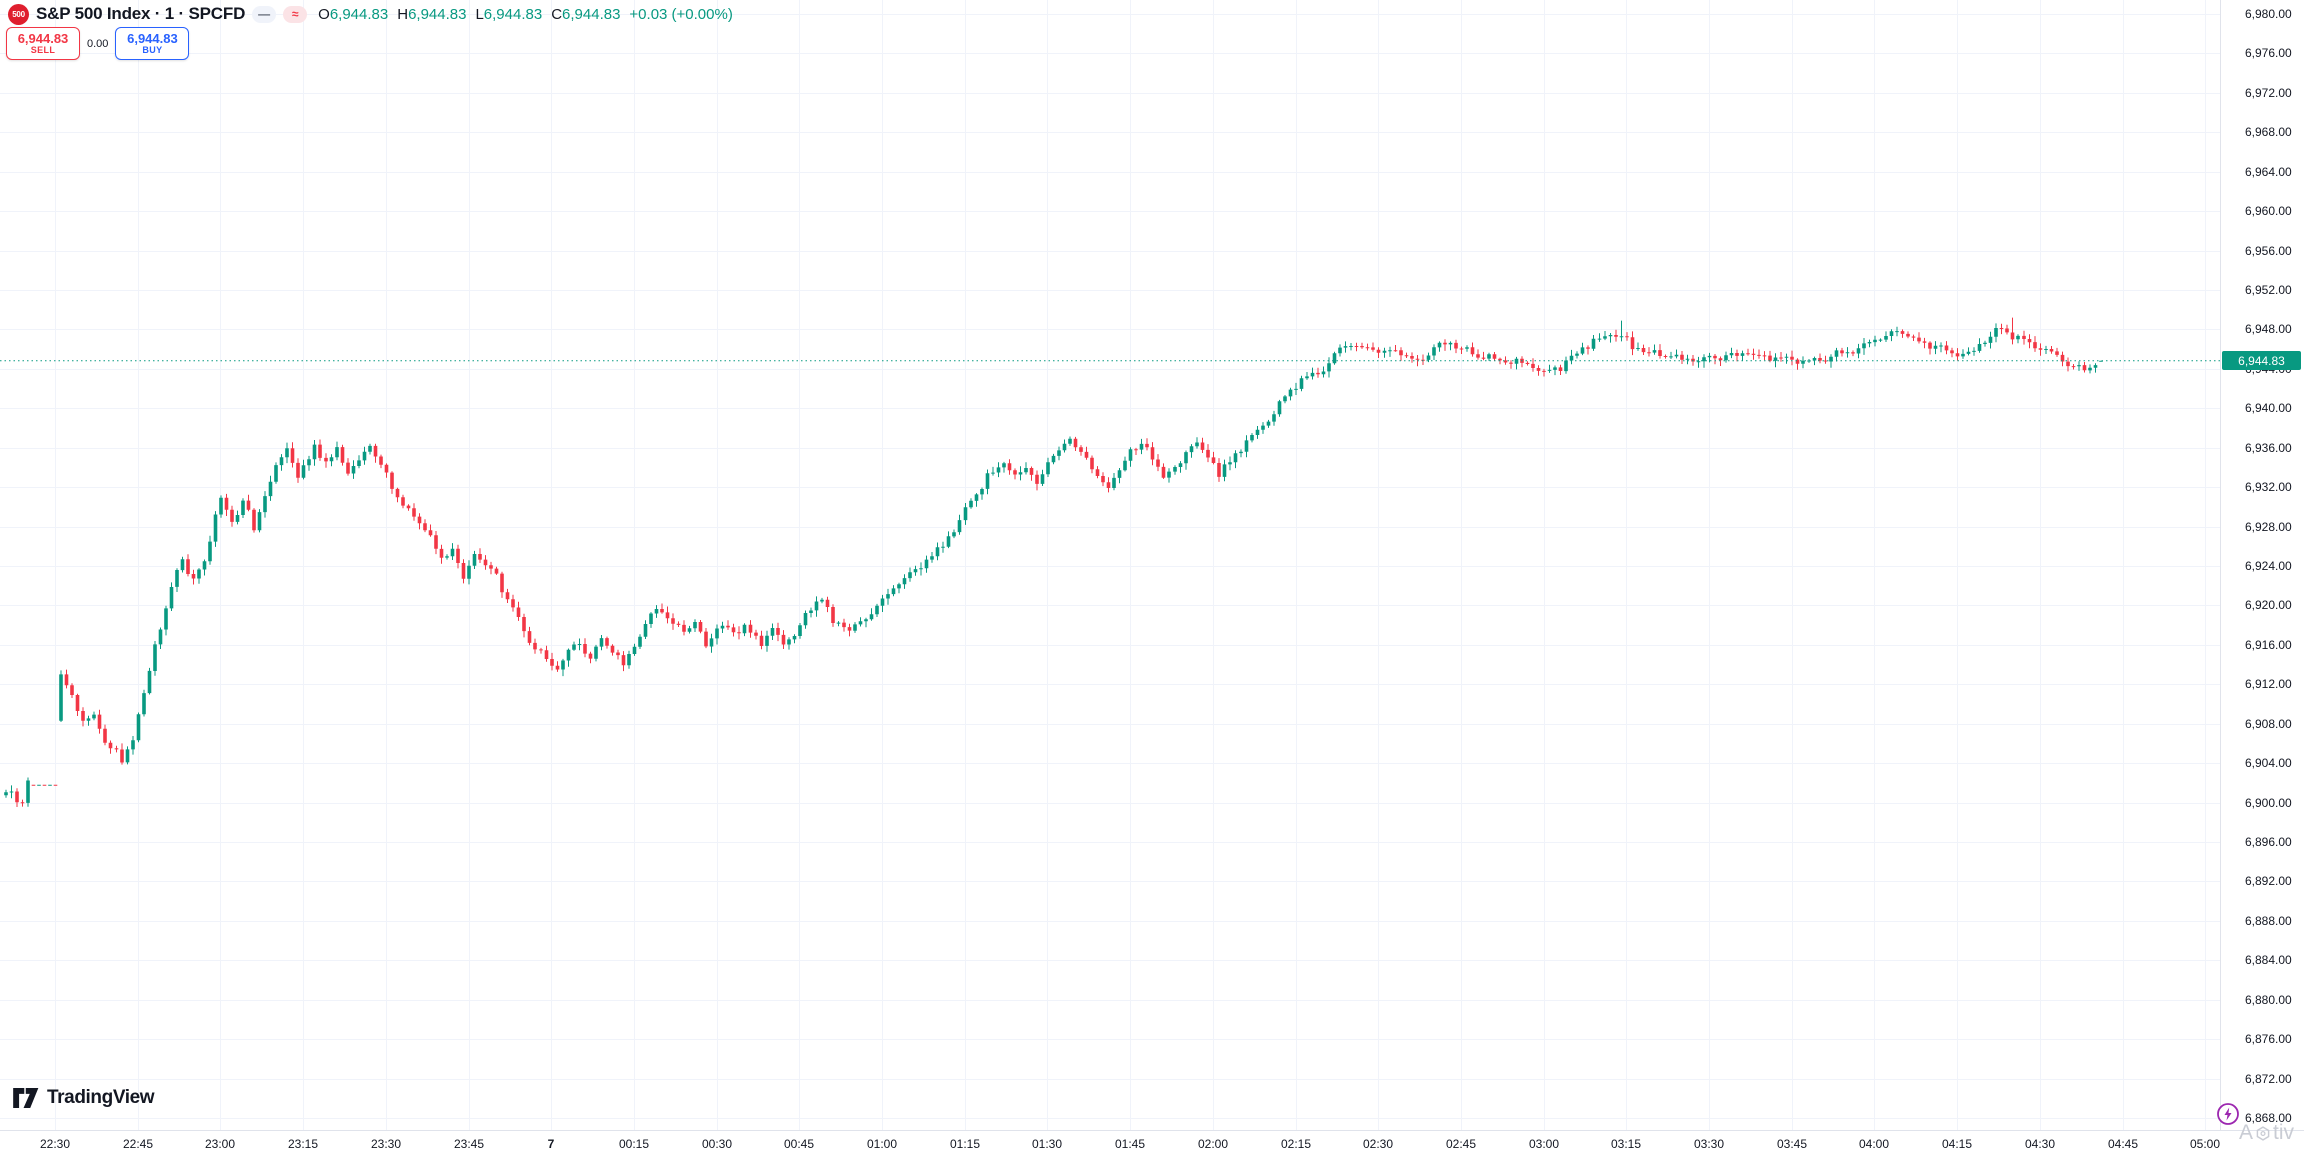 This screenshot has width=2304, height=1156. I want to click on sp500-logo-icon: 500, so click(18, 14).